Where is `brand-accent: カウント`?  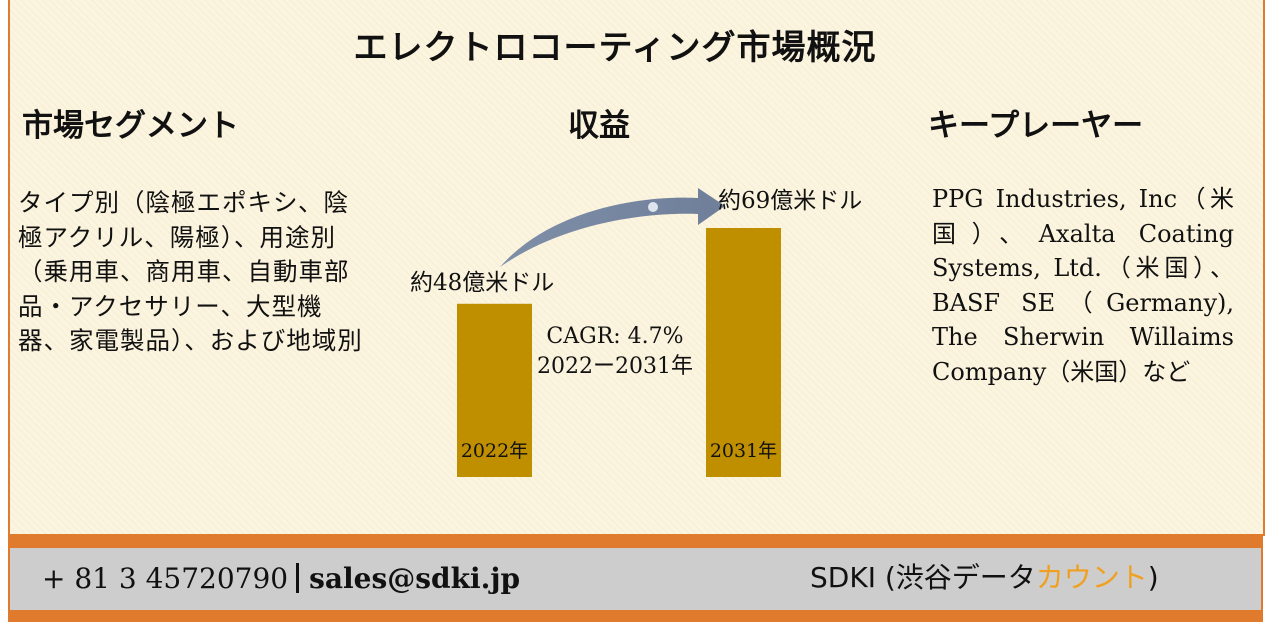 brand-accent: カウント is located at coordinates (1091, 577).